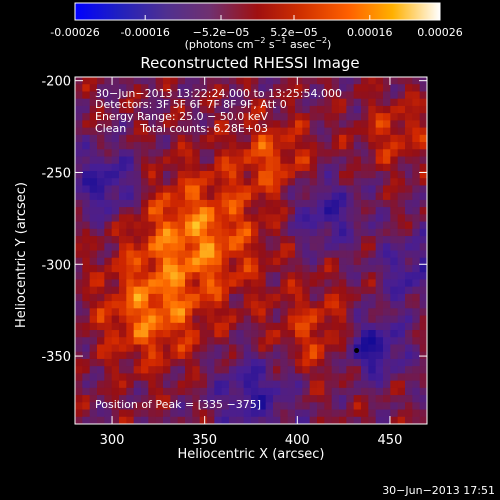 This screenshot has width=500, height=500. What do you see at coordinates (258, 43) in the screenshot?
I see `colorbar-unit-label: (photons cm−2 s−1 asec−2)` at bounding box center [258, 43].